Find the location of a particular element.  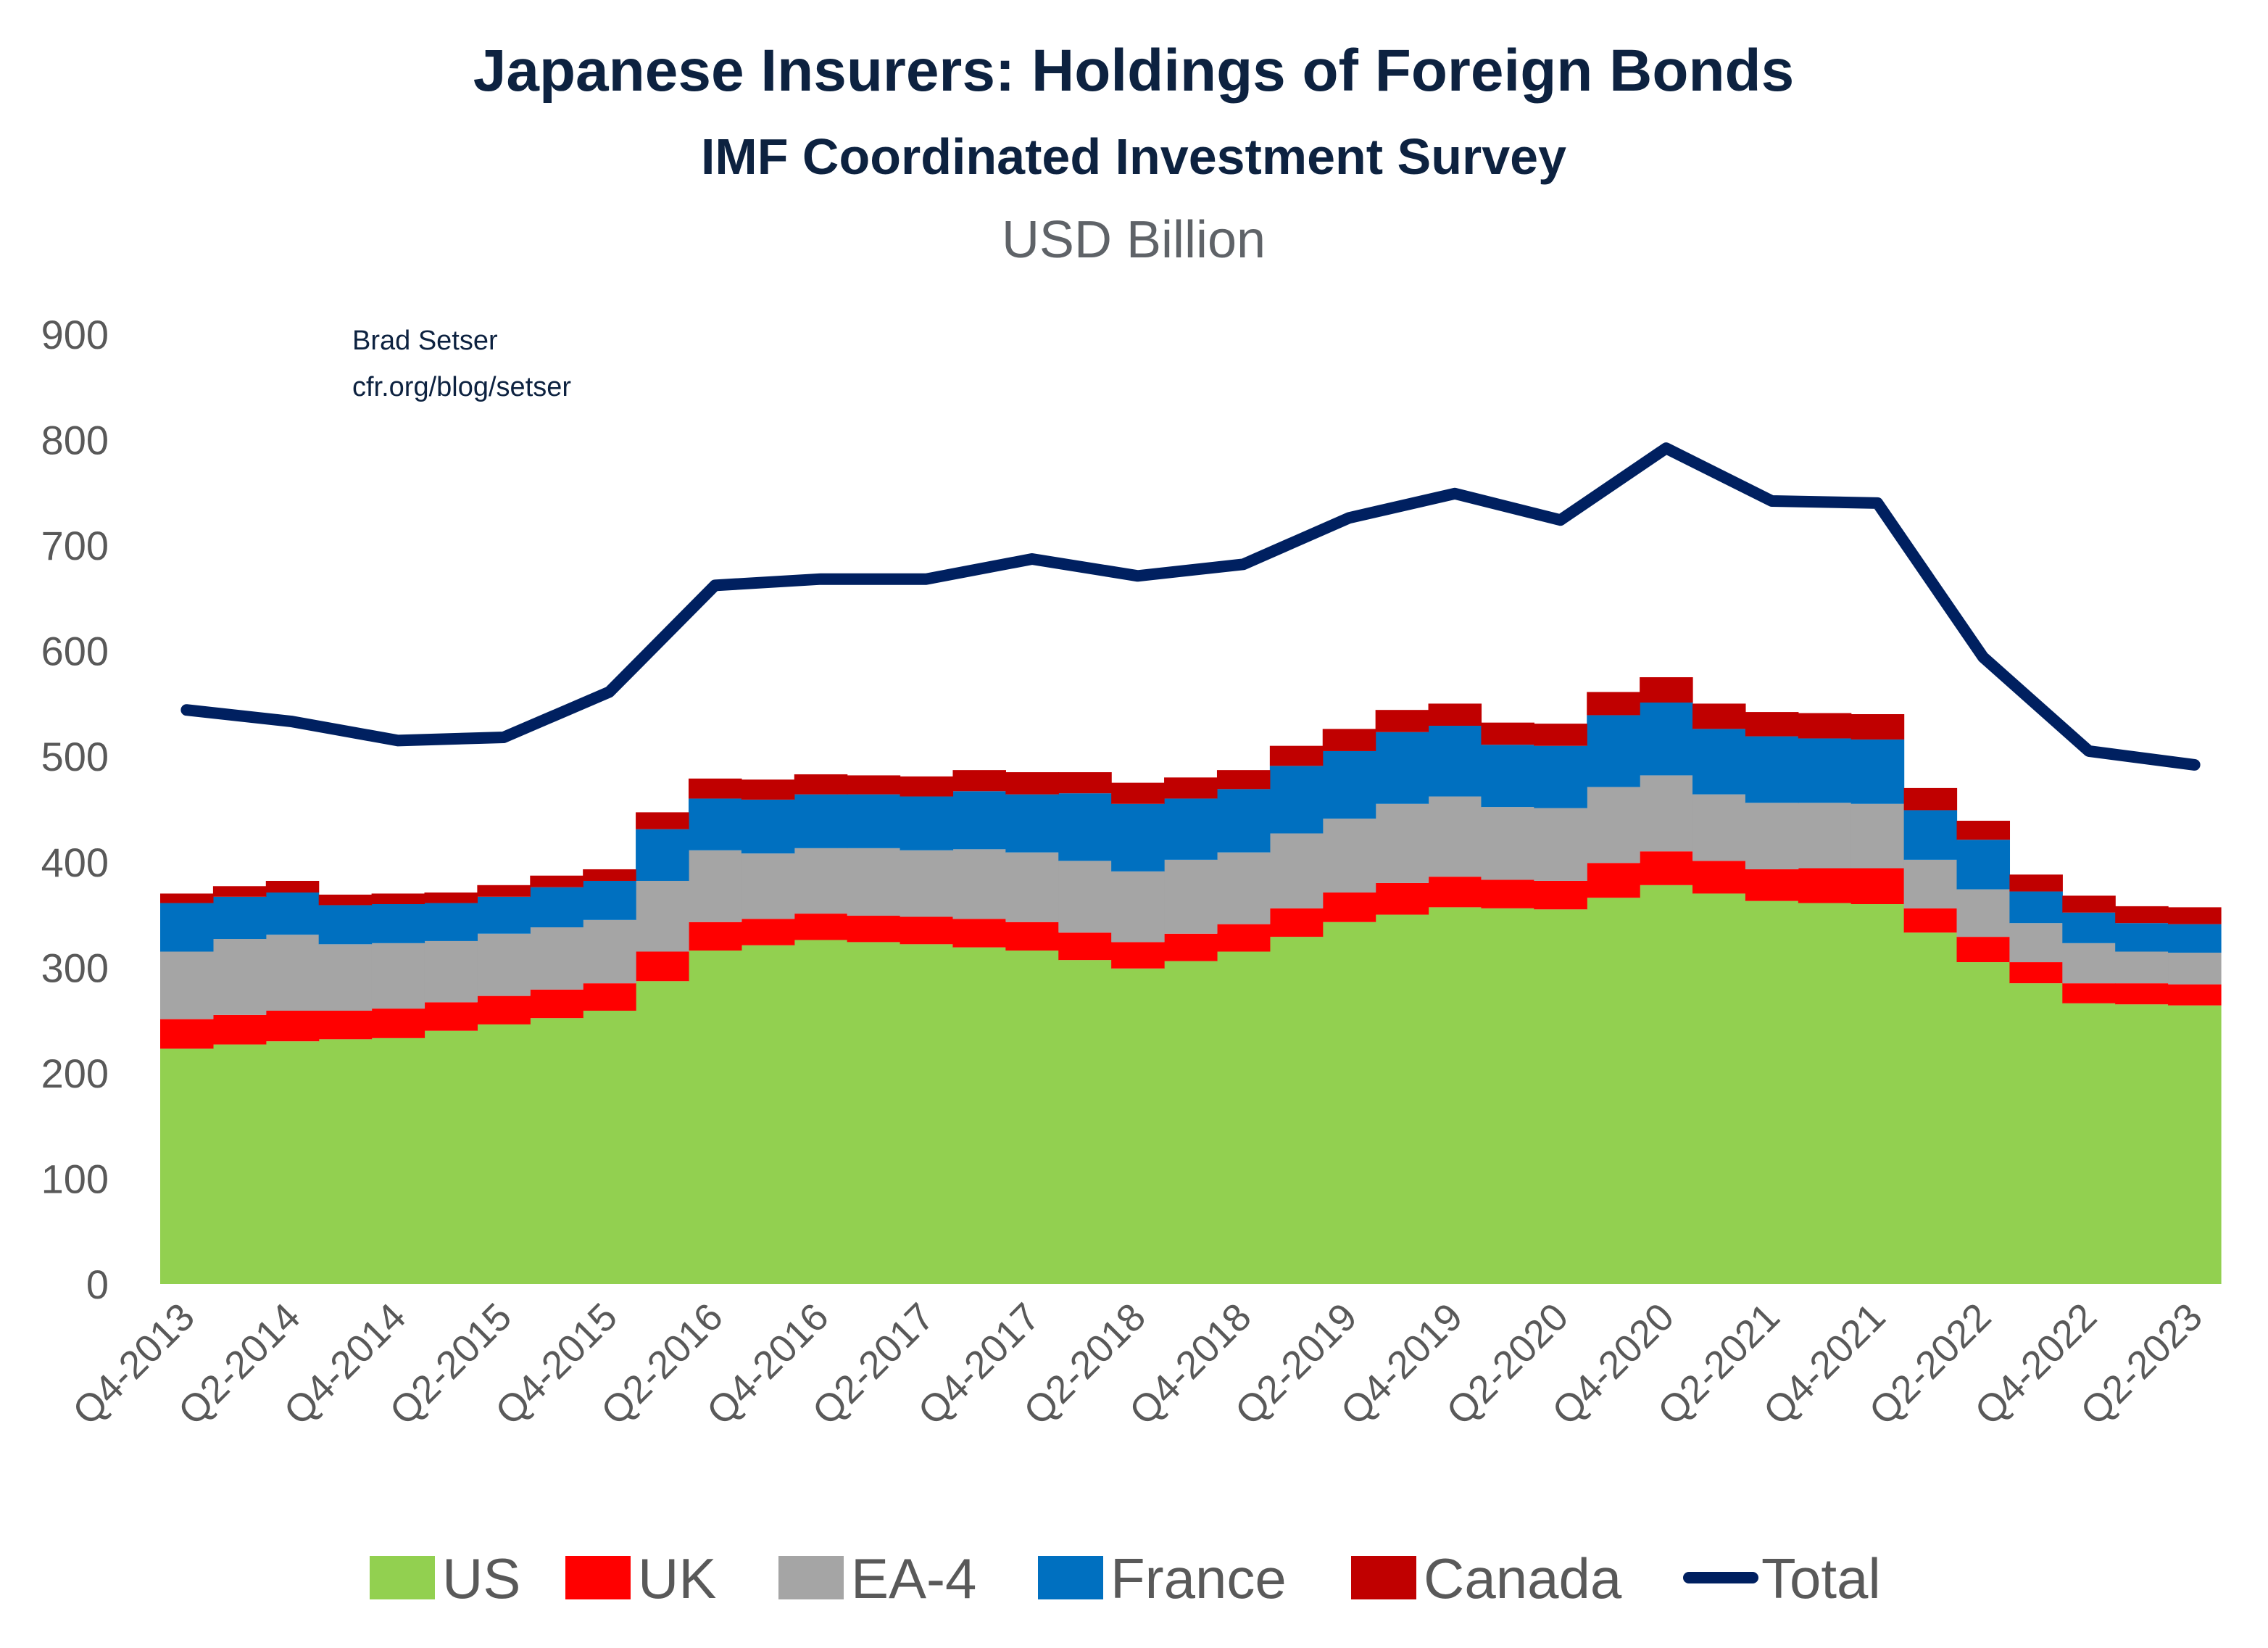

legend-label: France is located at coordinates (1198, 1578).